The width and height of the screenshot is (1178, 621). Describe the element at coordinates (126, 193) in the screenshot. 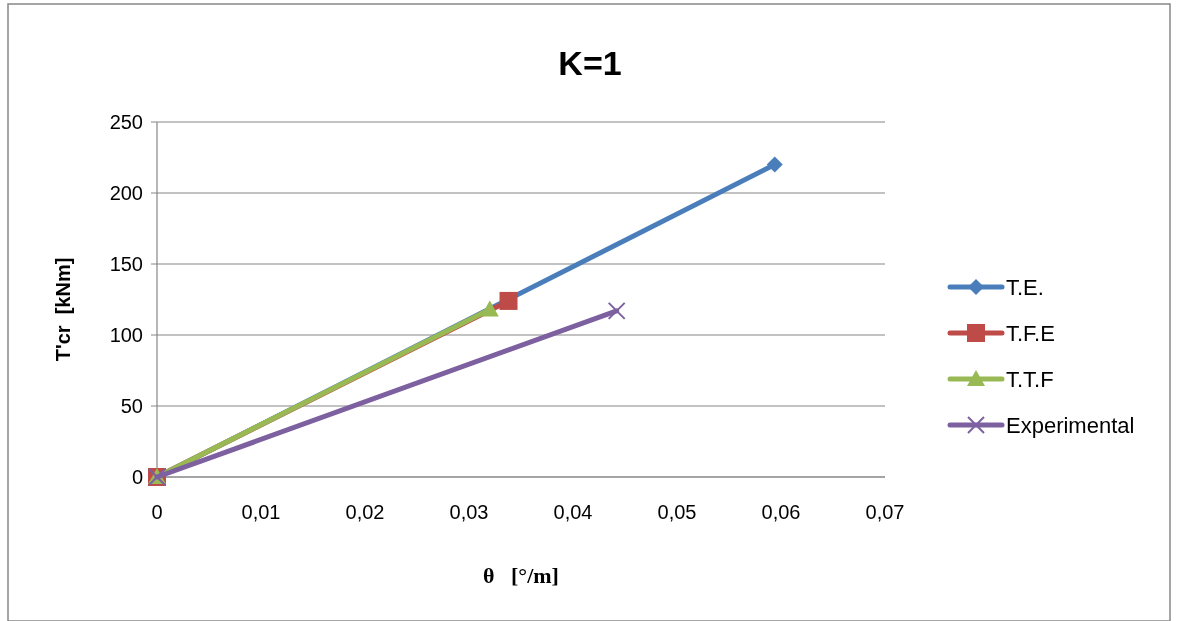

I see `y-tick-label: 200` at that location.